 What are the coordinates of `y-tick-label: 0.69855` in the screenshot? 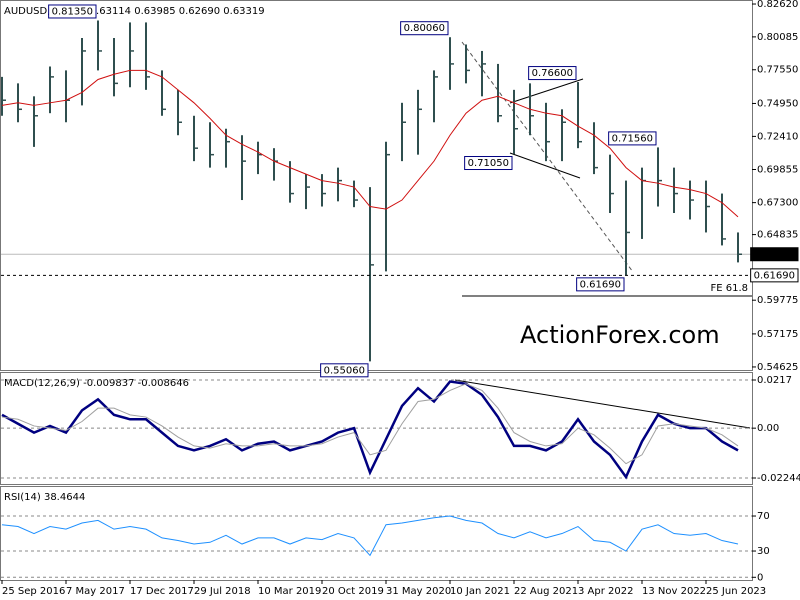 It's located at (777, 170).